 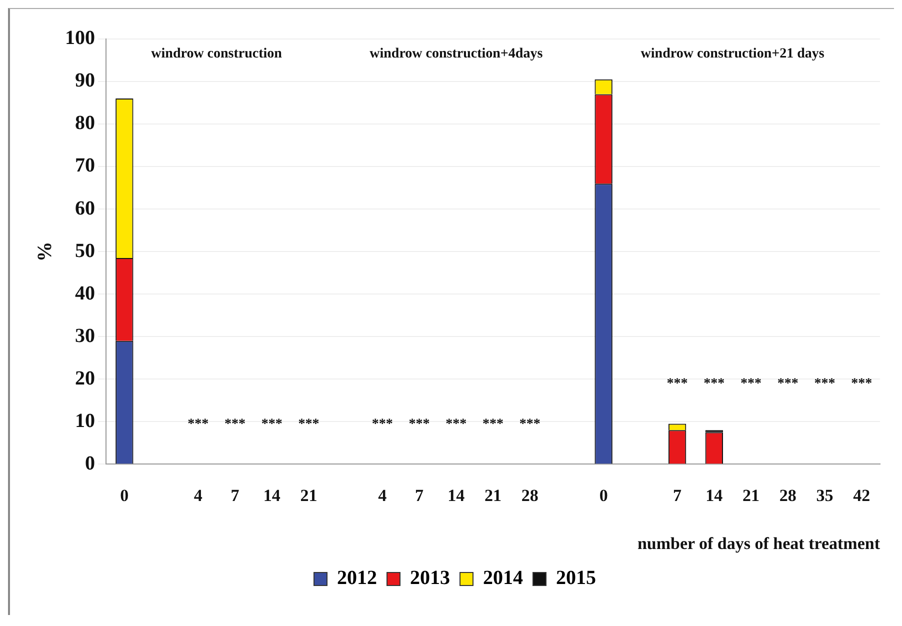 What do you see at coordinates (430, 578) in the screenshot?
I see `legend-label: 2013` at bounding box center [430, 578].